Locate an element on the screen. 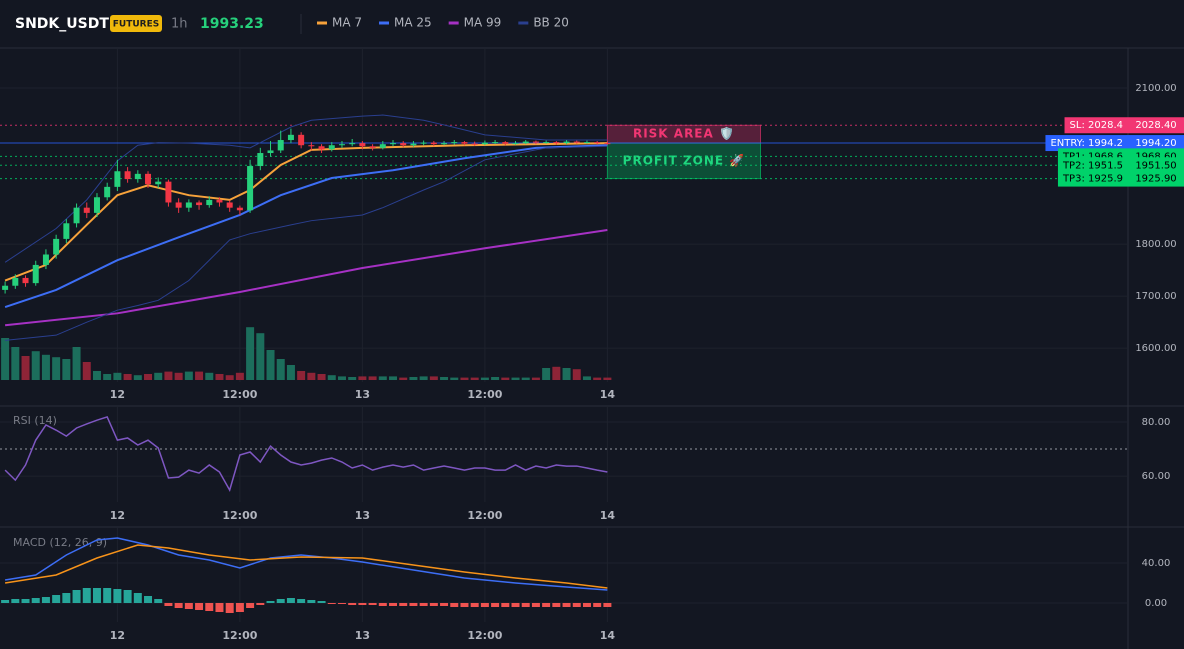  y-tick-label: 1800.00 is located at coordinates (1155, 244).